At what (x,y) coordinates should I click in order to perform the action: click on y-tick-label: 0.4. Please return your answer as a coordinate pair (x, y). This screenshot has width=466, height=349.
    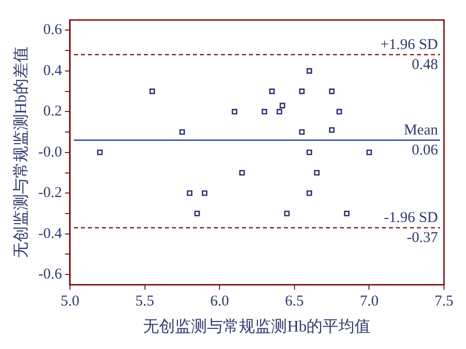
    Looking at the image, I should click on (52, 70).